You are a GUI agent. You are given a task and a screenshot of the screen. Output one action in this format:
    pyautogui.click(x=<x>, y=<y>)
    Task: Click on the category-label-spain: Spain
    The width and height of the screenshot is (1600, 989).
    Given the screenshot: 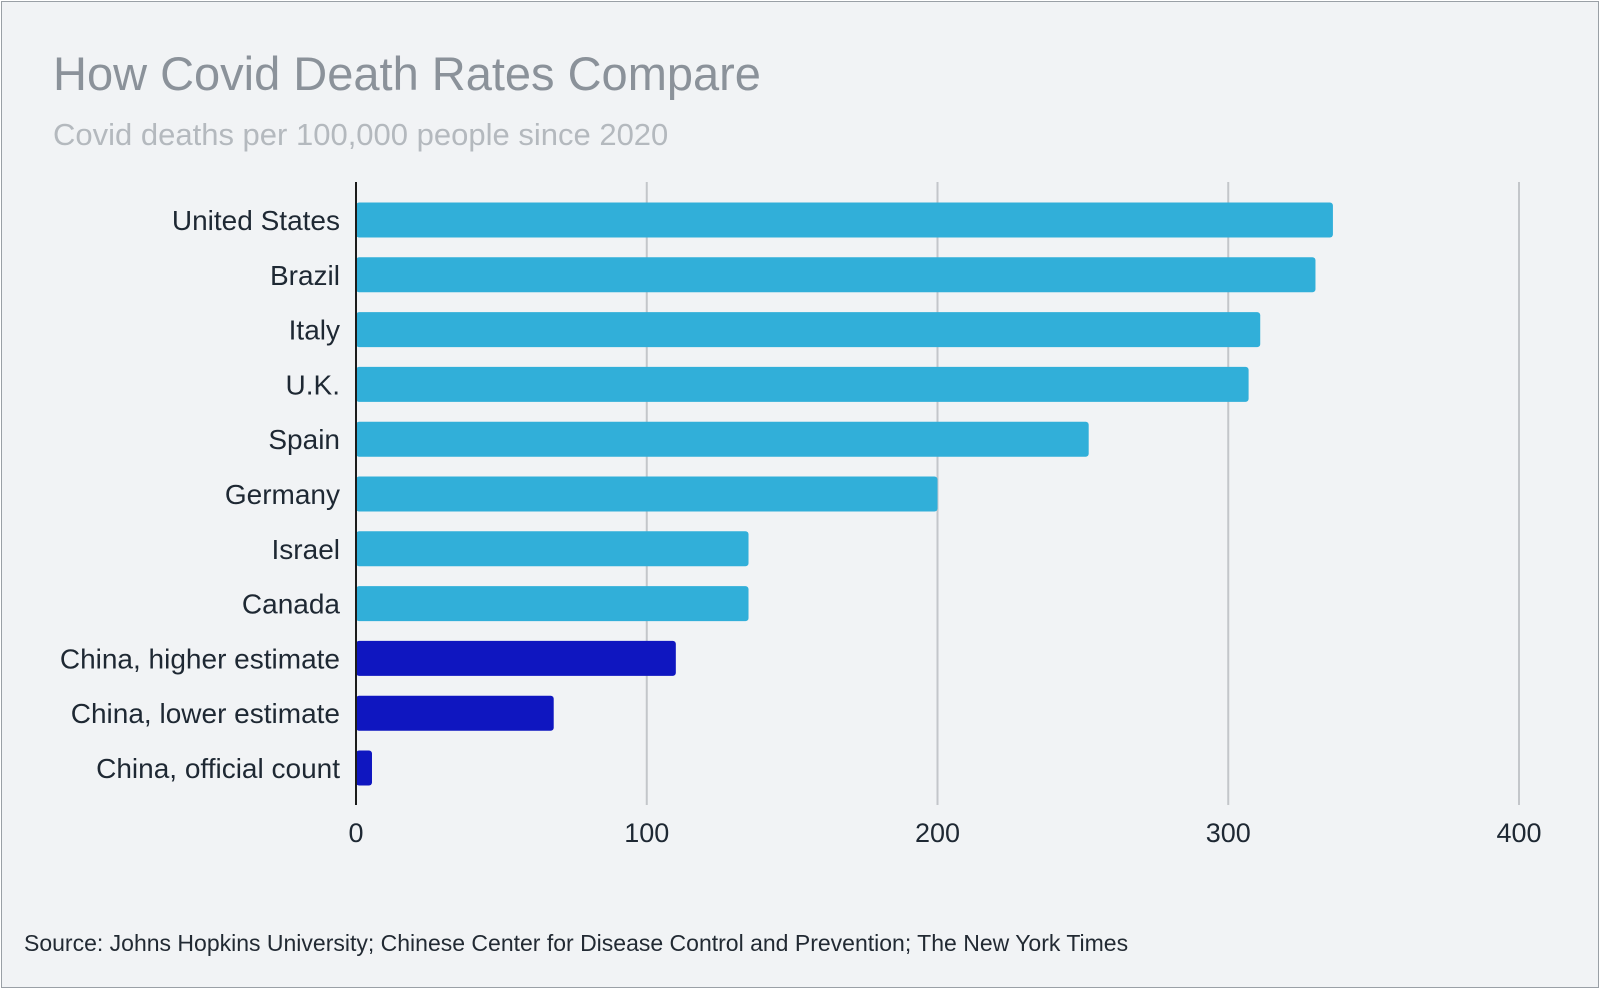 What is the action you would take?
    pyautogui.click(x=304, y=439)
    